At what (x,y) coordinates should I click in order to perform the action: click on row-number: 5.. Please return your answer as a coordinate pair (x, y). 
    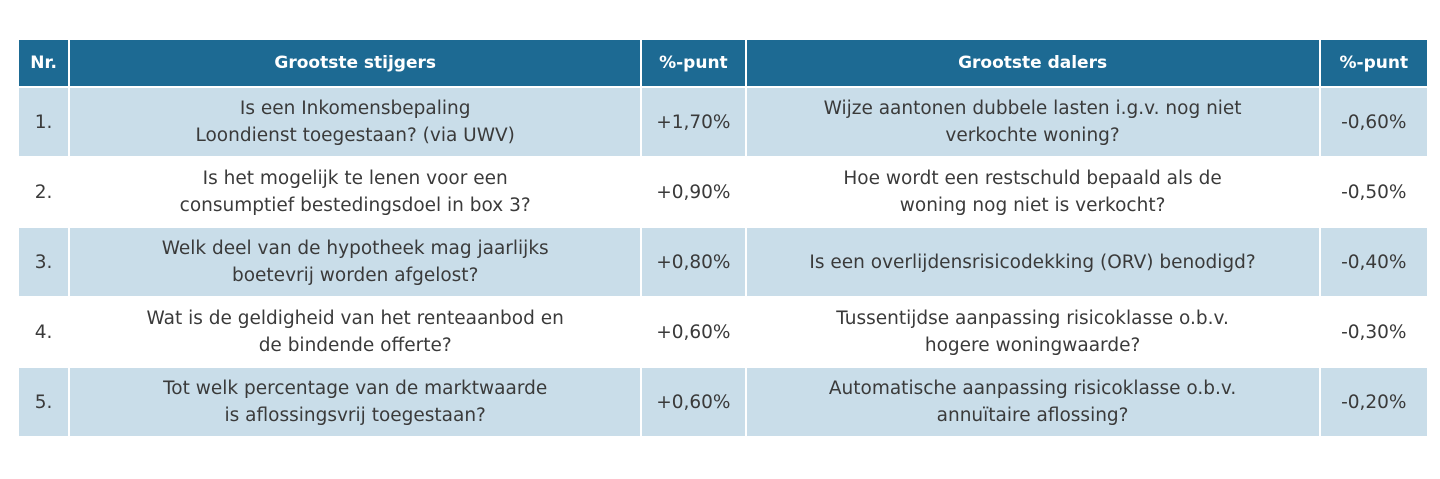
    Looking at the image, I should click on (44, 402).